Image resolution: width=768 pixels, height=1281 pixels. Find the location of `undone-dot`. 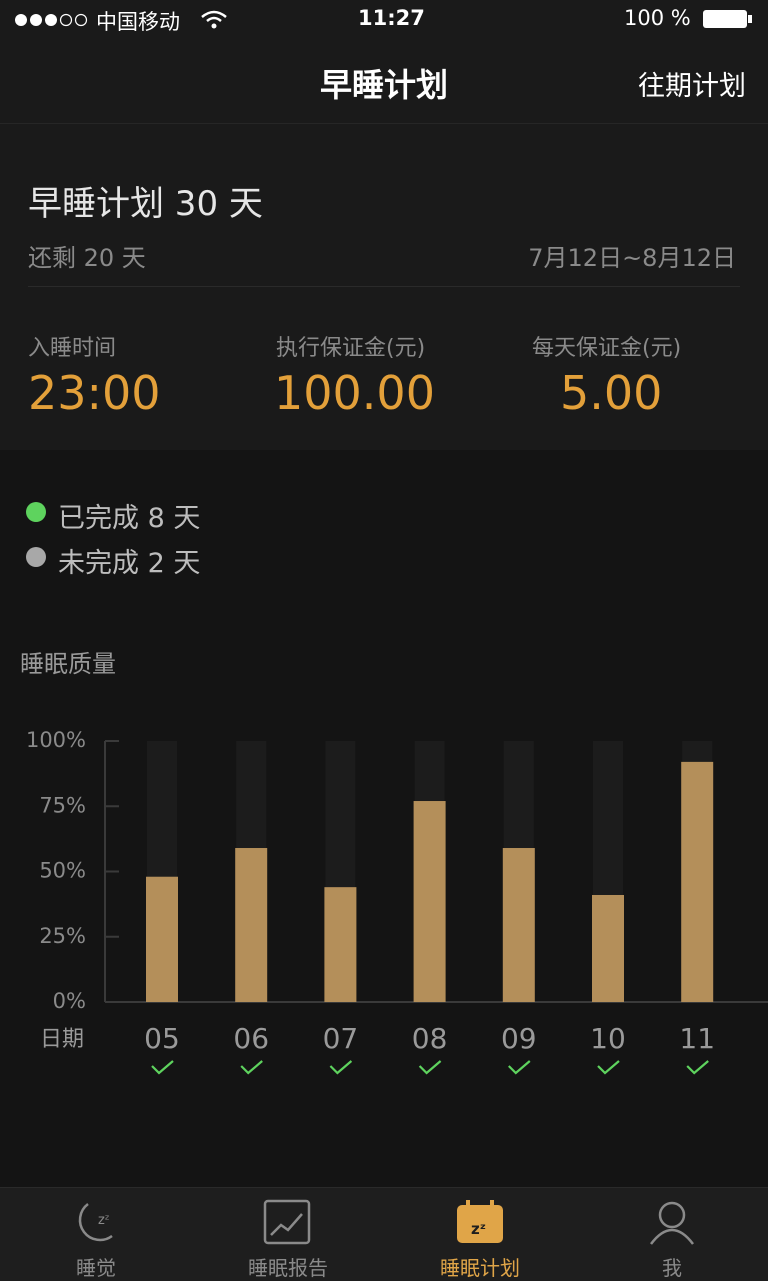

undone-dot is located at coordinates (36, 557).